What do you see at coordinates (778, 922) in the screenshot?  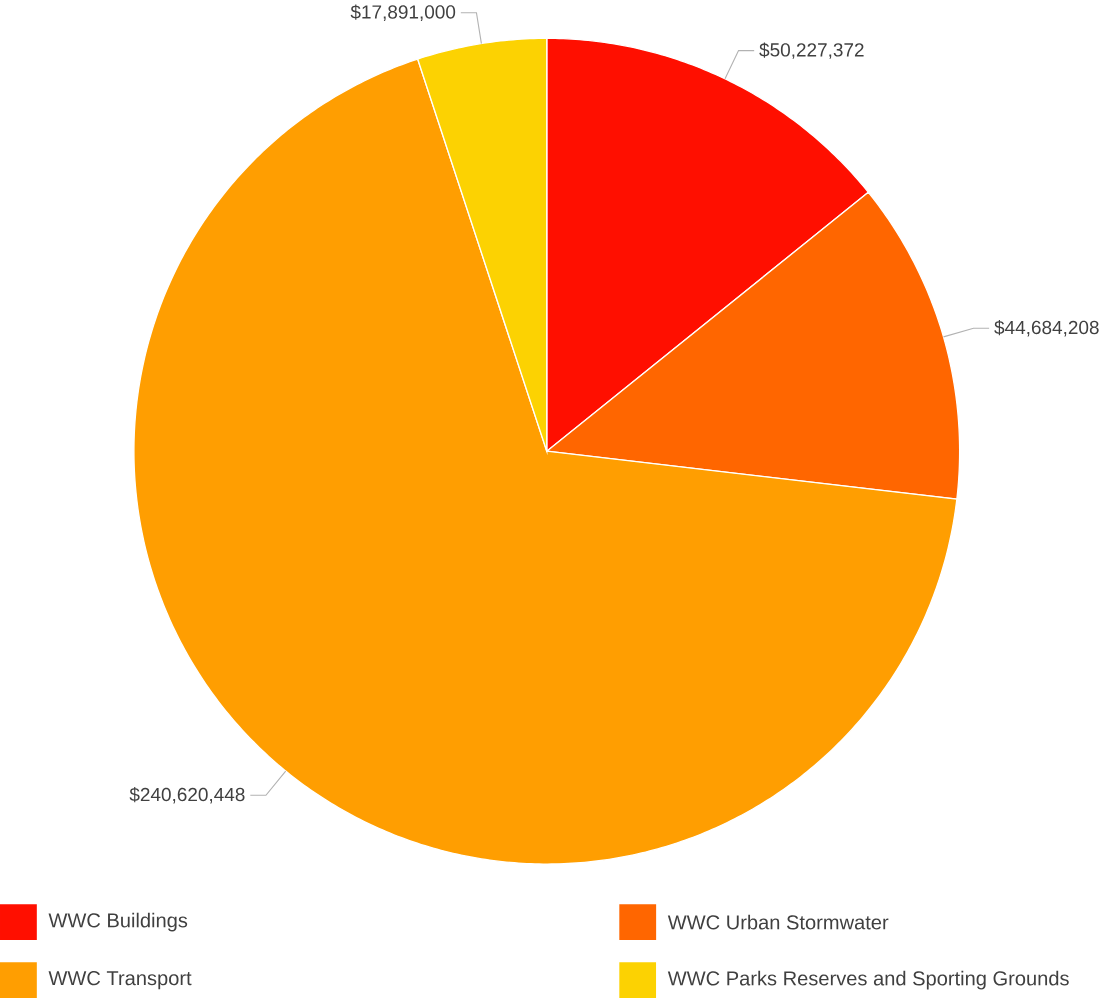 I see `legend-label: WWC Urban Stormwater` at bounding box center [778, 922].